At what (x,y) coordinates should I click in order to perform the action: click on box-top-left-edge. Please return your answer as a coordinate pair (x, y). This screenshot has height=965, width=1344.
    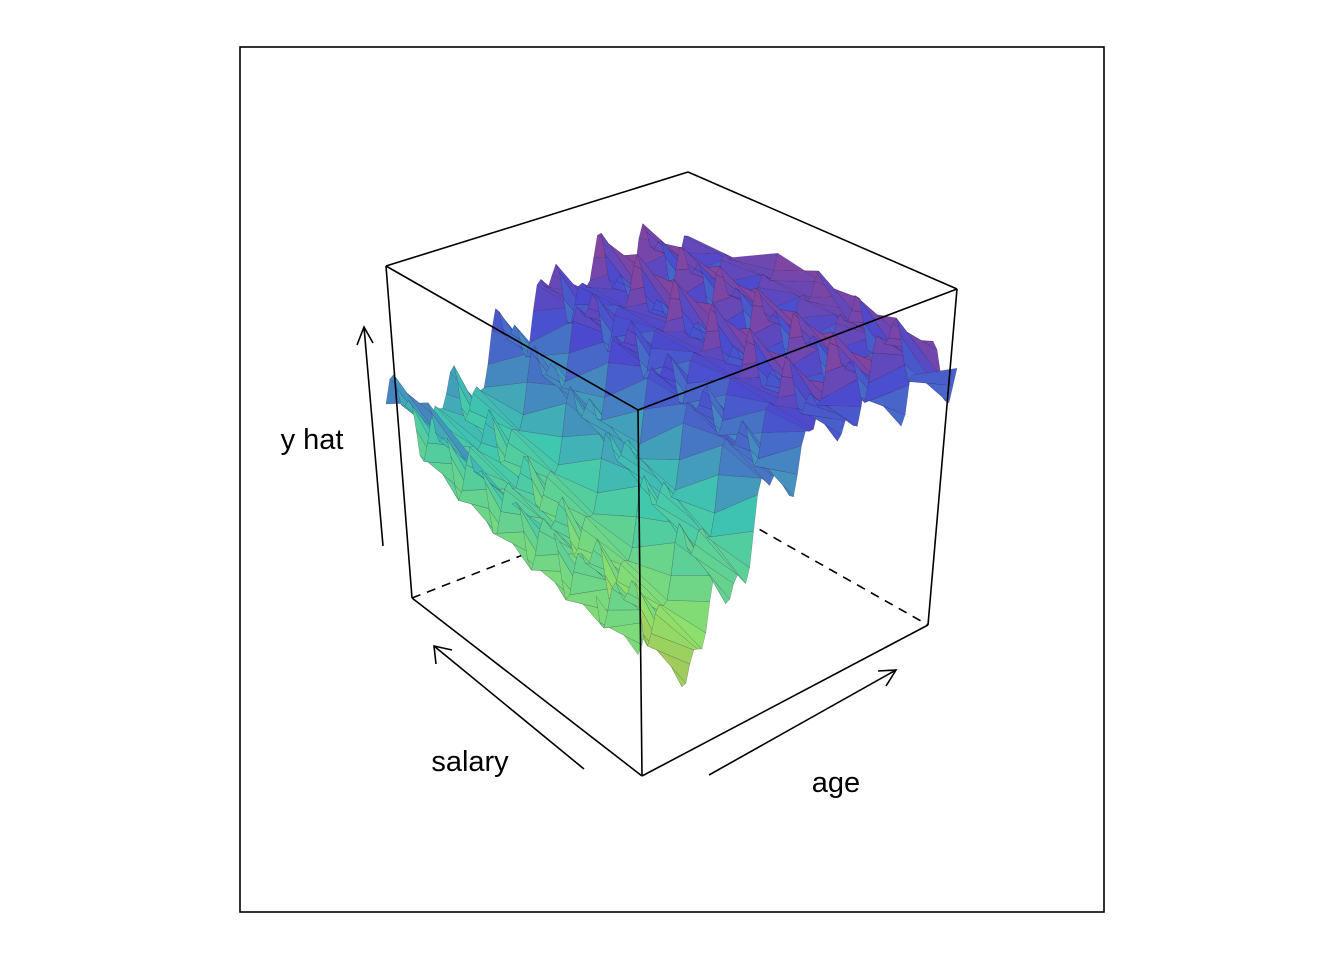
    Looking at the image, I should click on (537, 219).